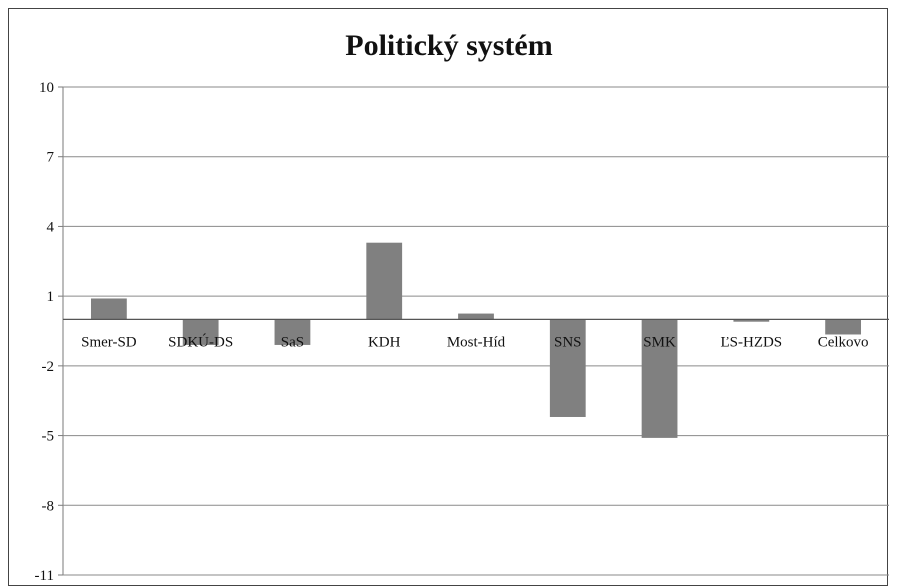 This screenshot has width=898, height=587. I want to click on bar-sdkú-ds, so click(200, 332).